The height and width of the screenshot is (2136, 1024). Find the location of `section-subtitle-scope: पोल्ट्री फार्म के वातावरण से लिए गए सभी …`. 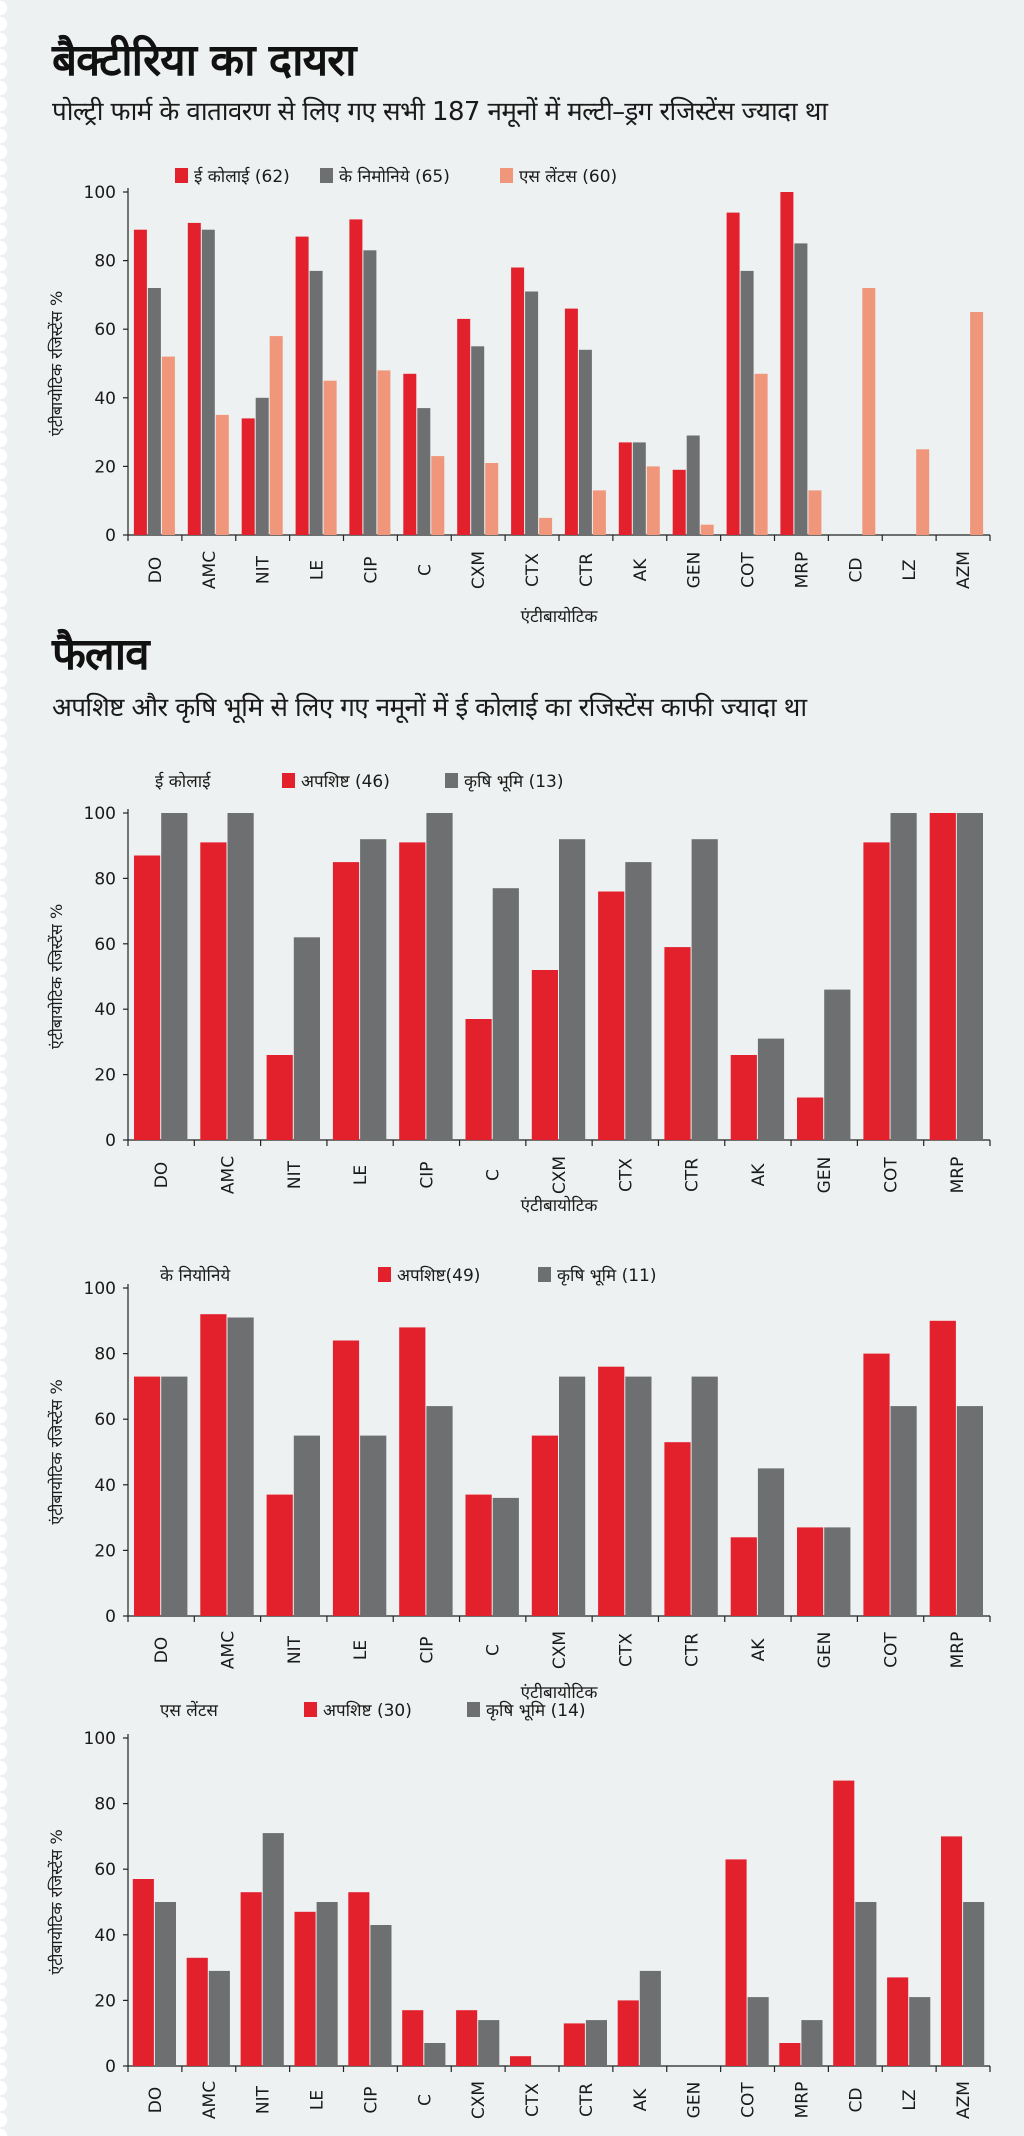

section-subtitle-scope: पोल्ट्री फार्म के वातावरण से लिए गए सभी … is located at coordinates (440, 112).